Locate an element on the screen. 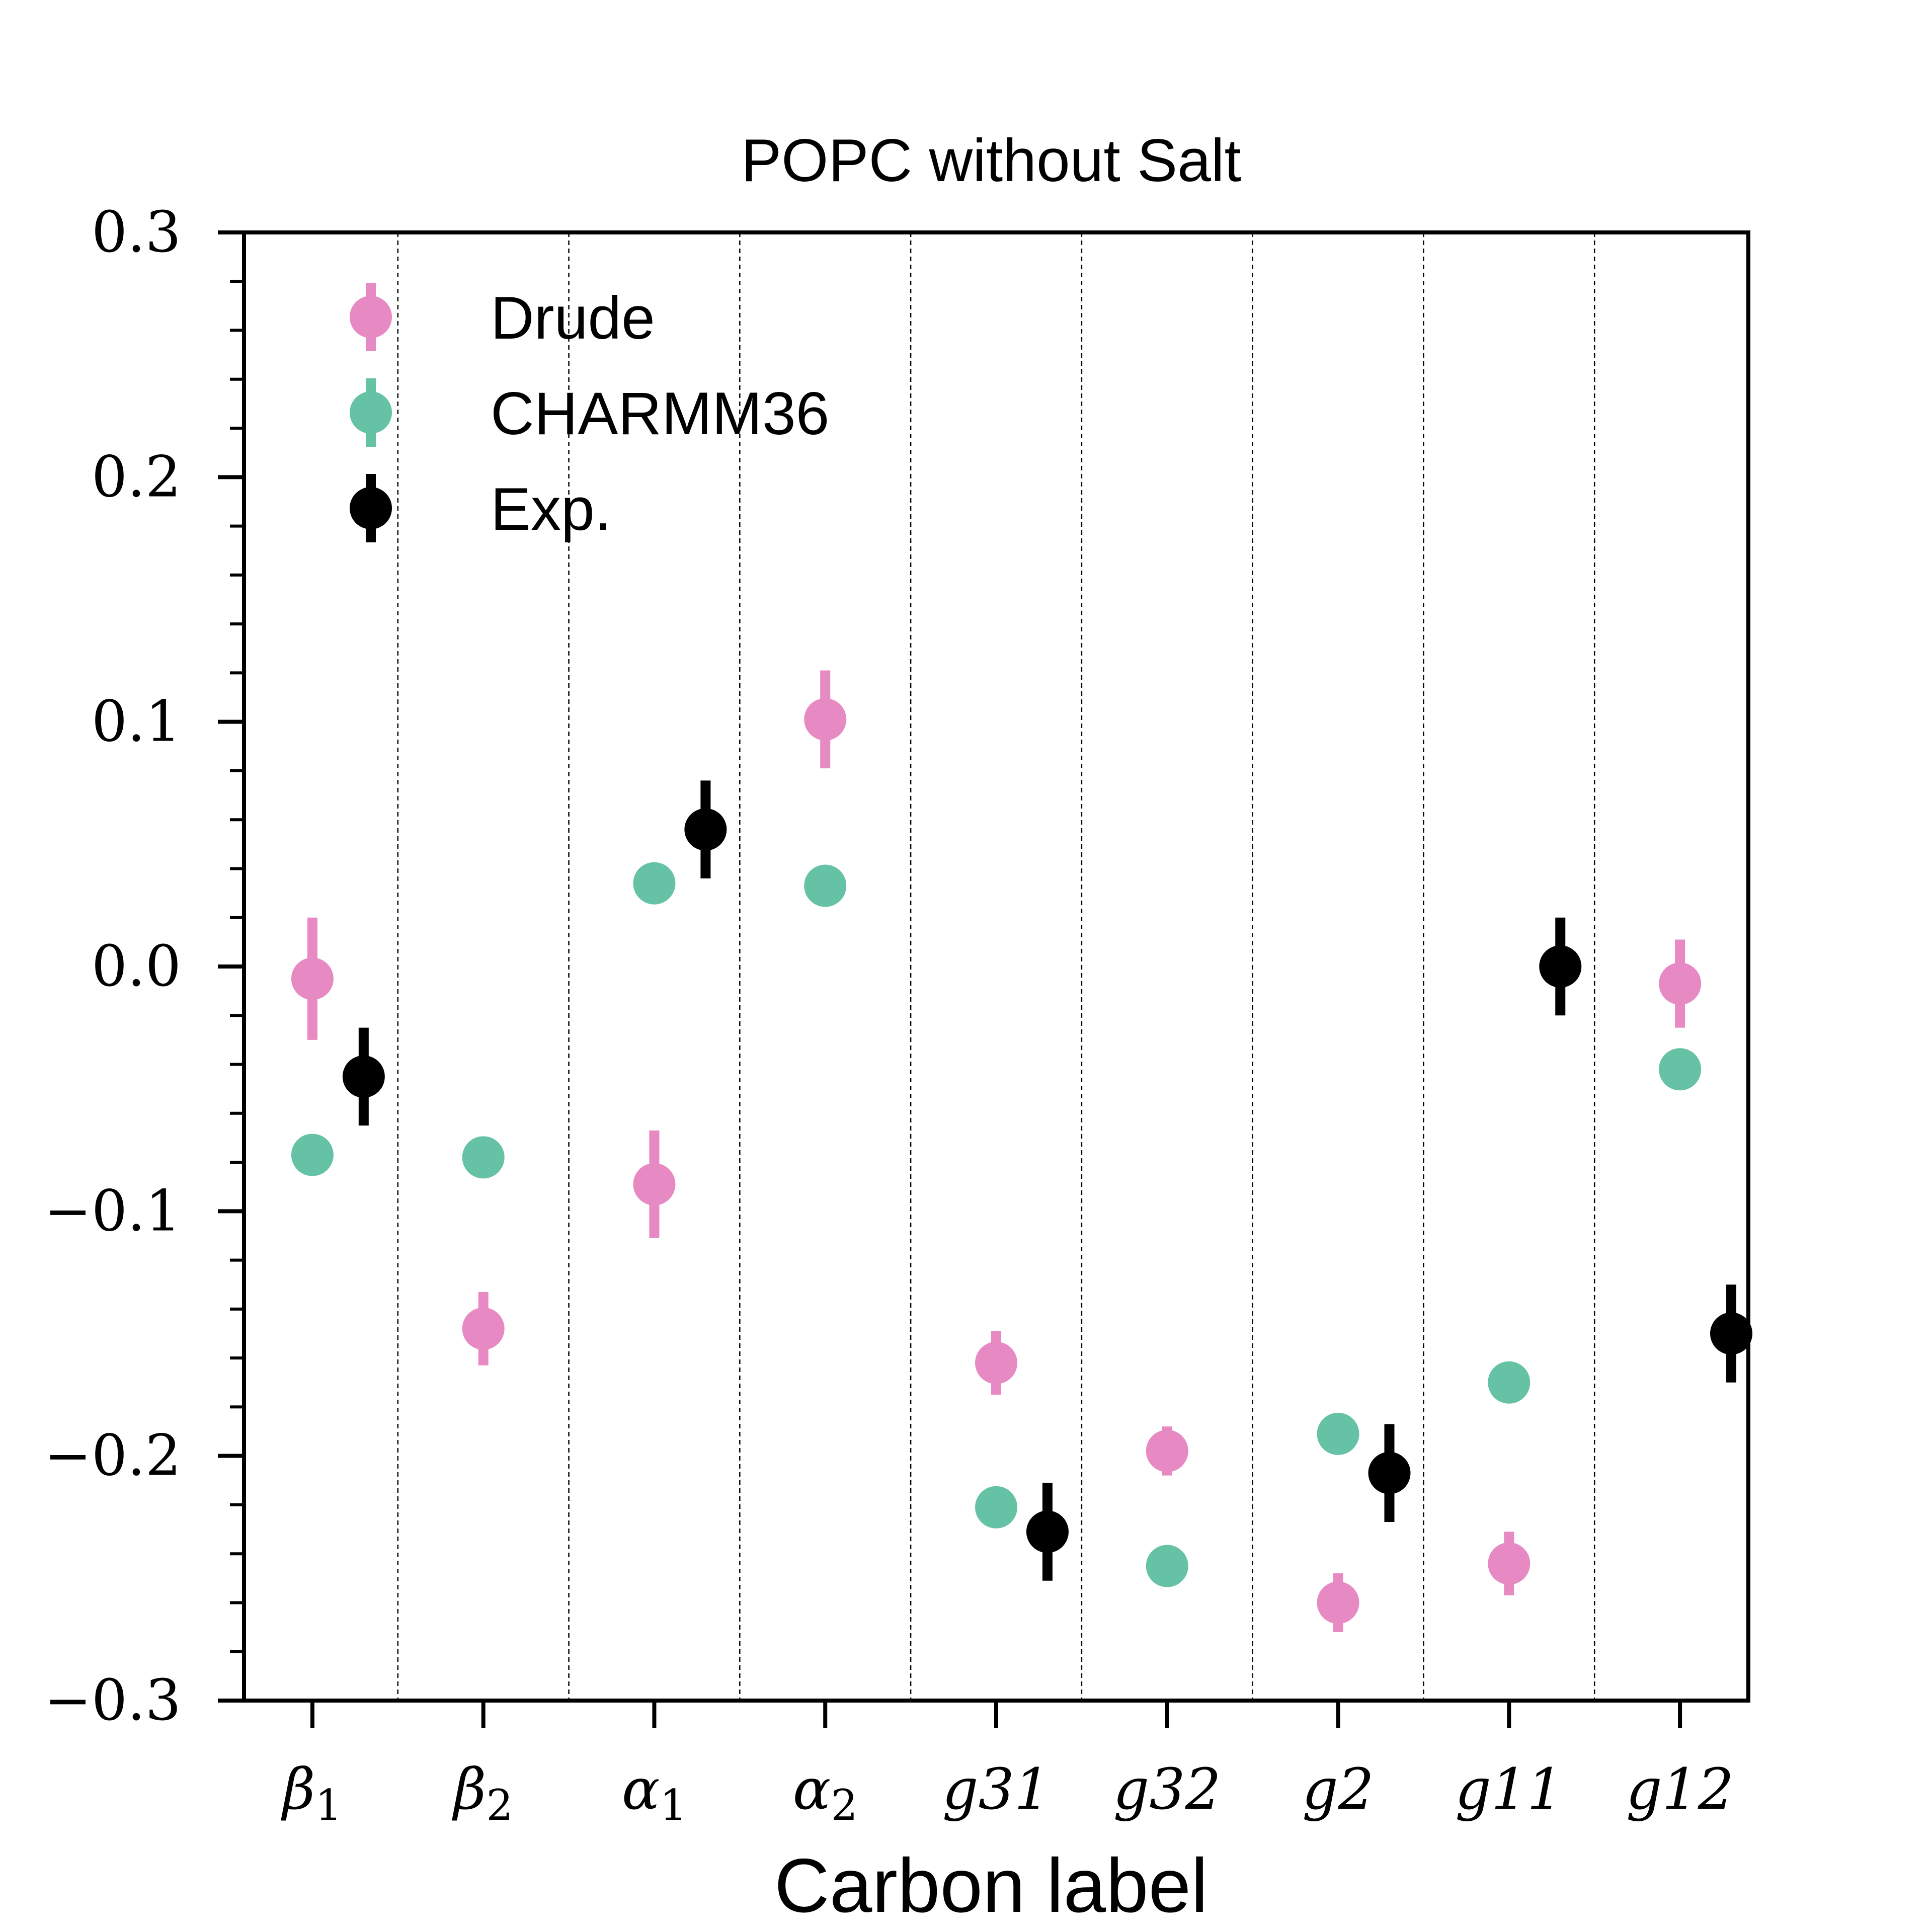 The height and width of the screenshot is (1932, 1932). x-tick-label: g2 is located at coordinates (1338, 1790).